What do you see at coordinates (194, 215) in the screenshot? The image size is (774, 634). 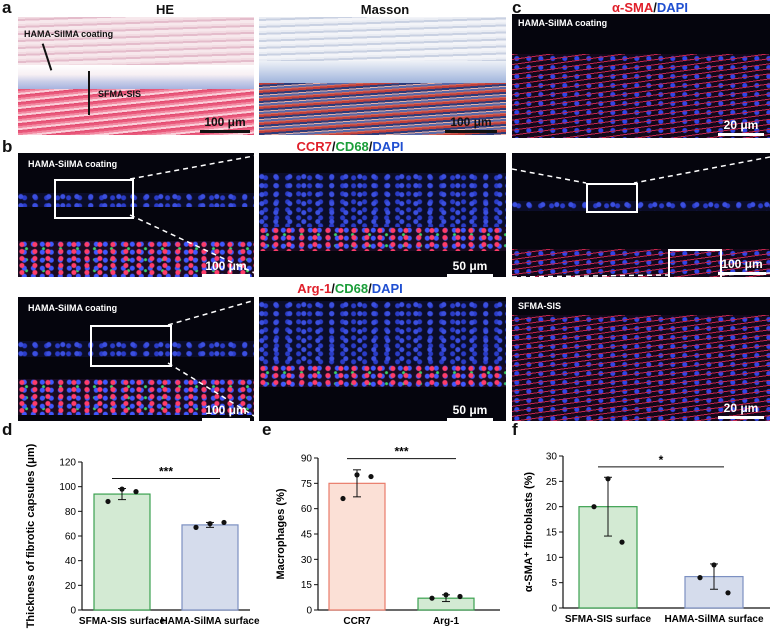 I see `ccr7-zoom-lines` at bounding box center [194, 215].